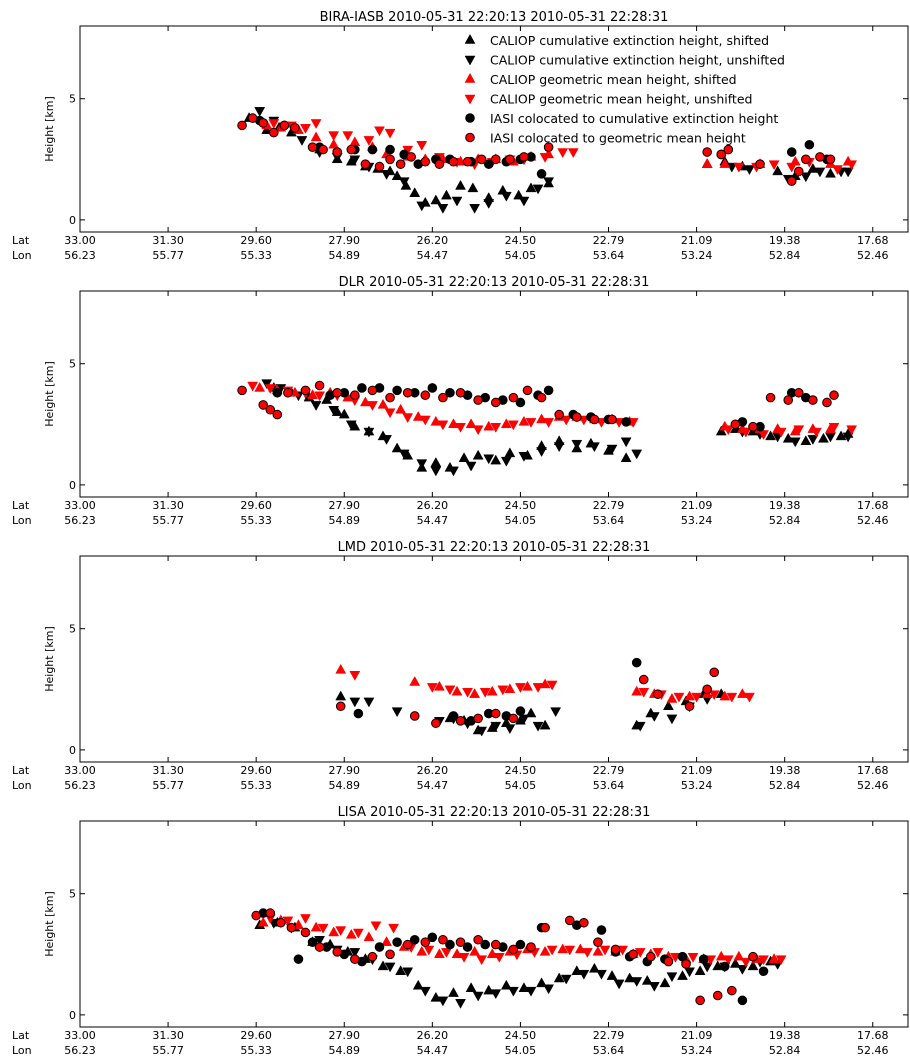 Image resolution: width=910 pixels, height=1059 pixels. Describe the element at coordinates (168, 505) in the screenshot. I see `x-tick-label-lat: 31.30` at that location.